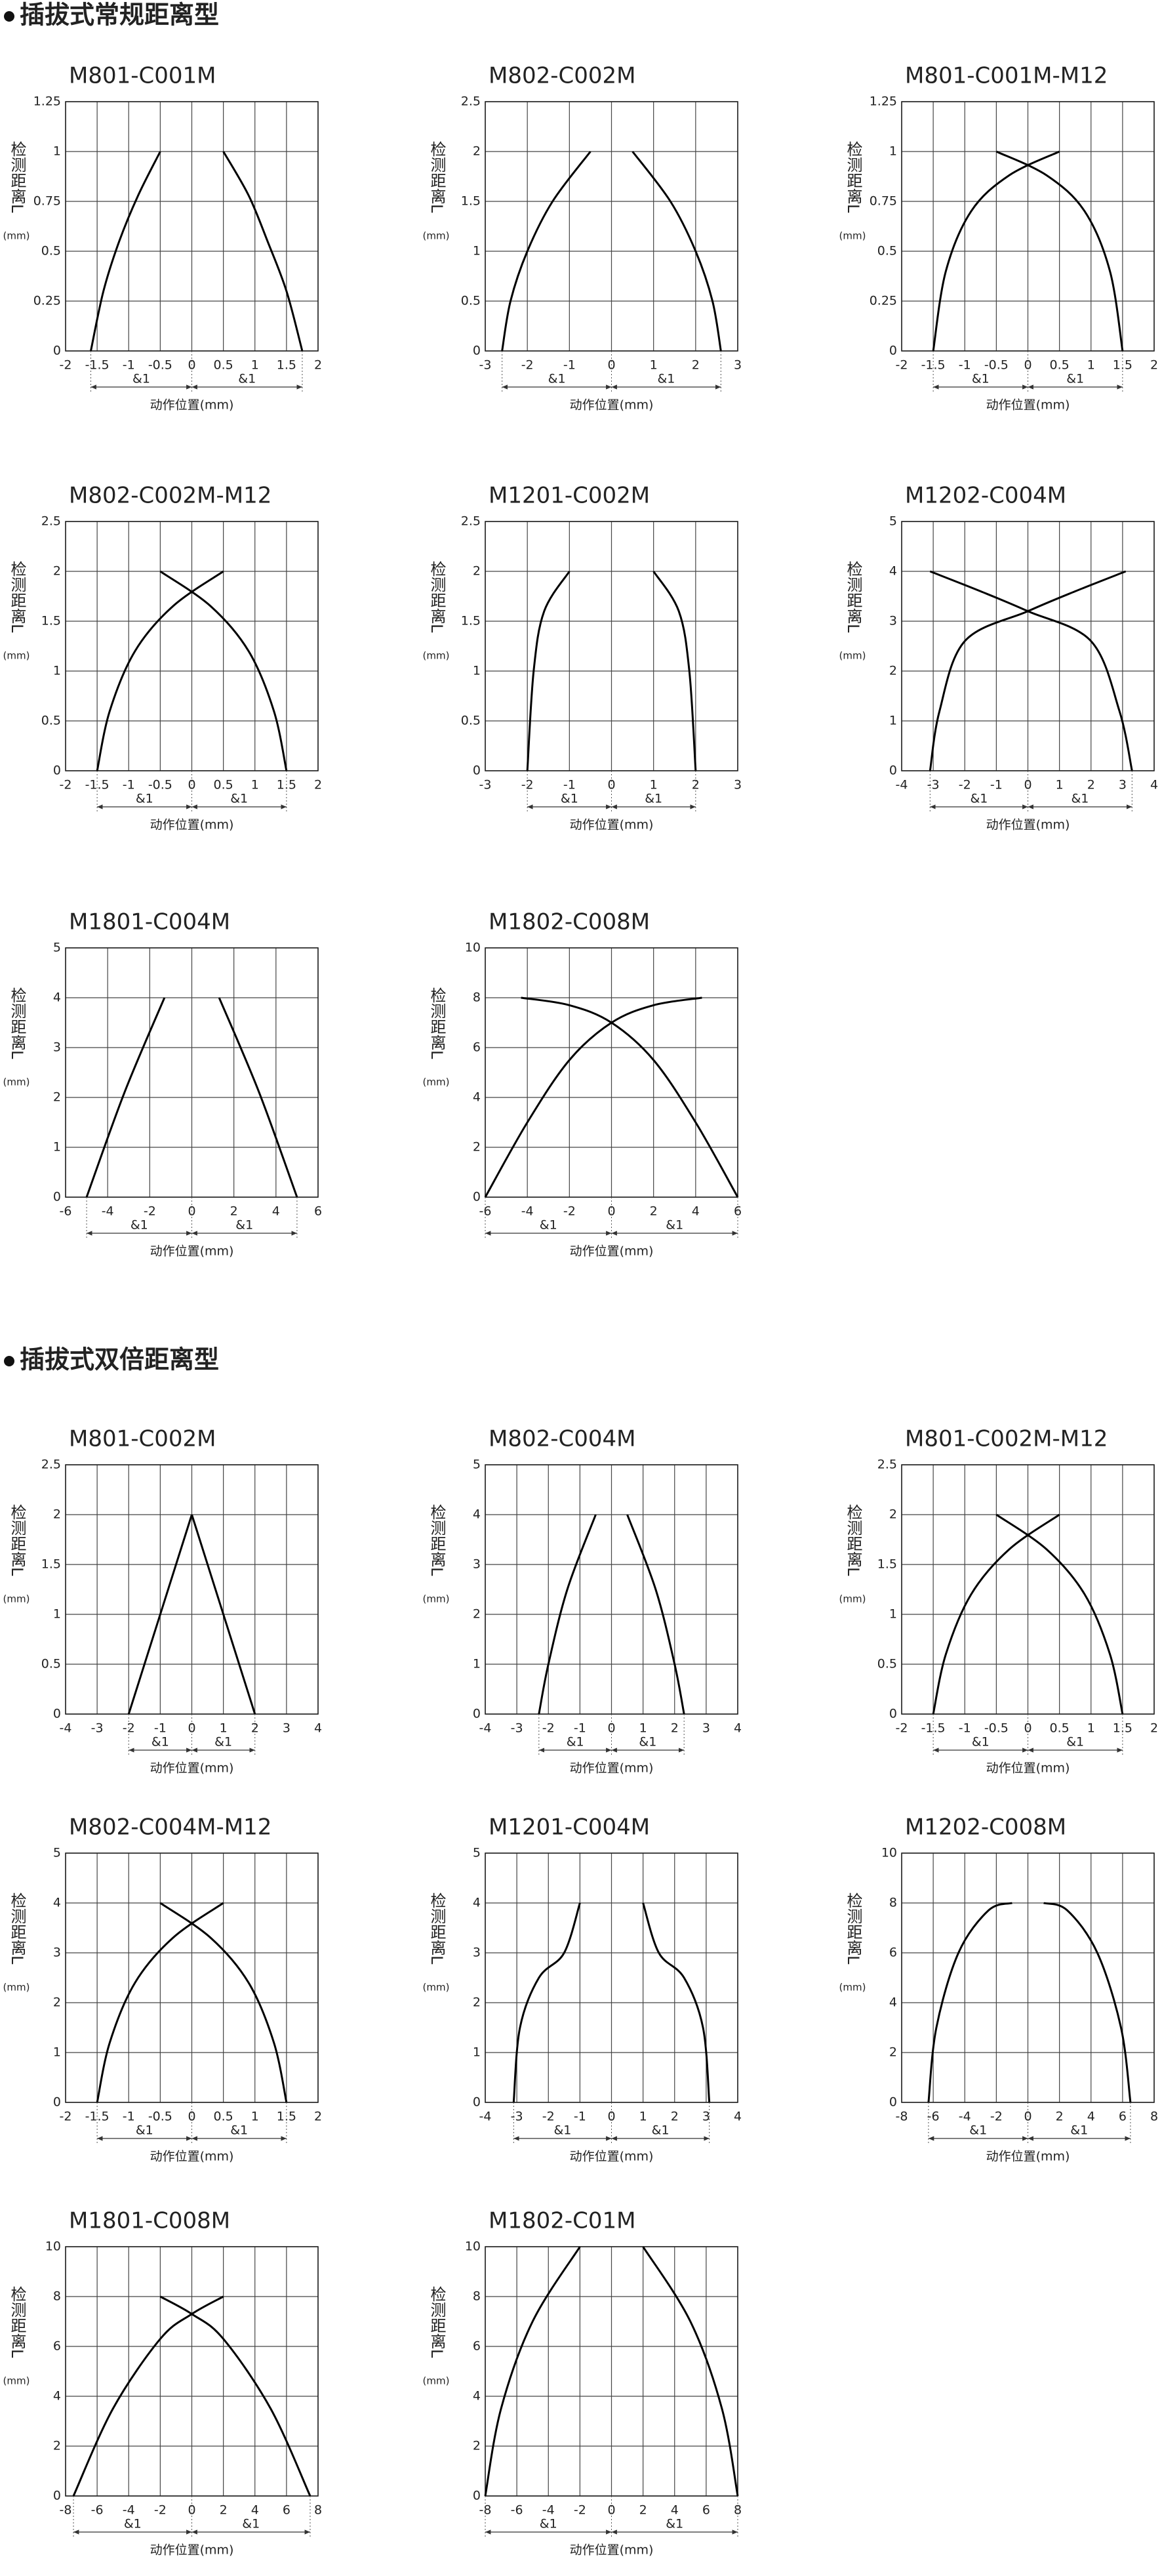 Image resolution: width=1162 pixels, height=2576 pixels. I want to click on x-tick-label: -2, so click(965, 785).